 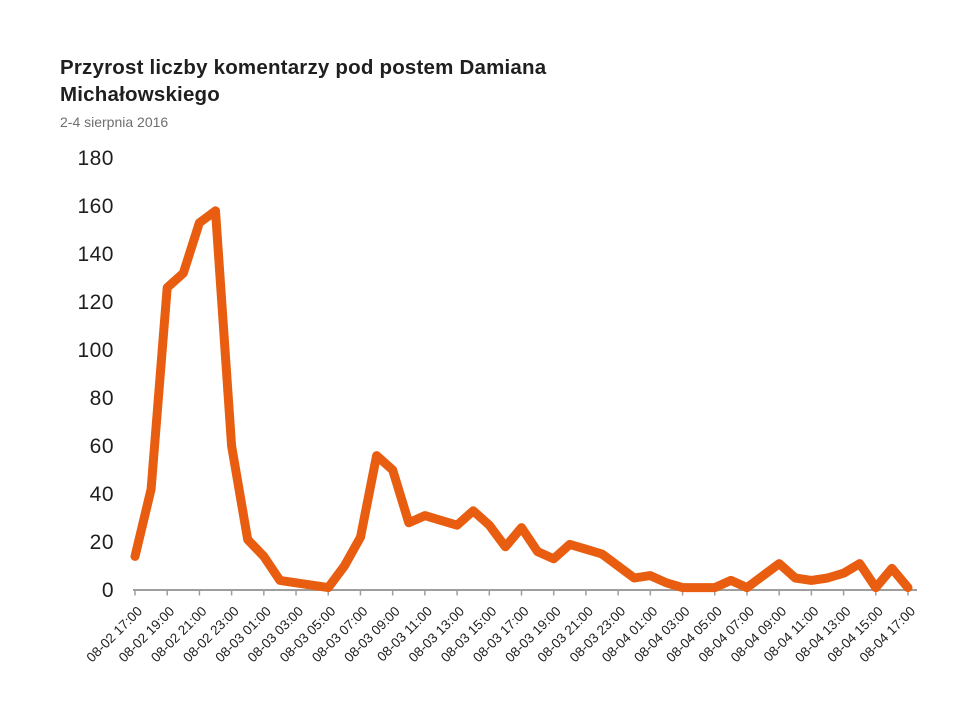 I want to click on y-tick-label: 140, so click(x=95, y=254).